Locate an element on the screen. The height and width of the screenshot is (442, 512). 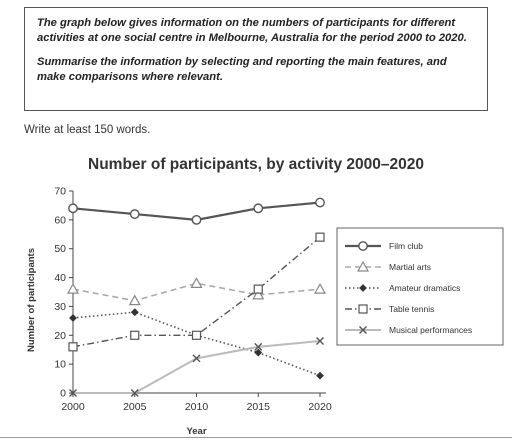
x-axis-label: Year is located at coordinates (196, 431).